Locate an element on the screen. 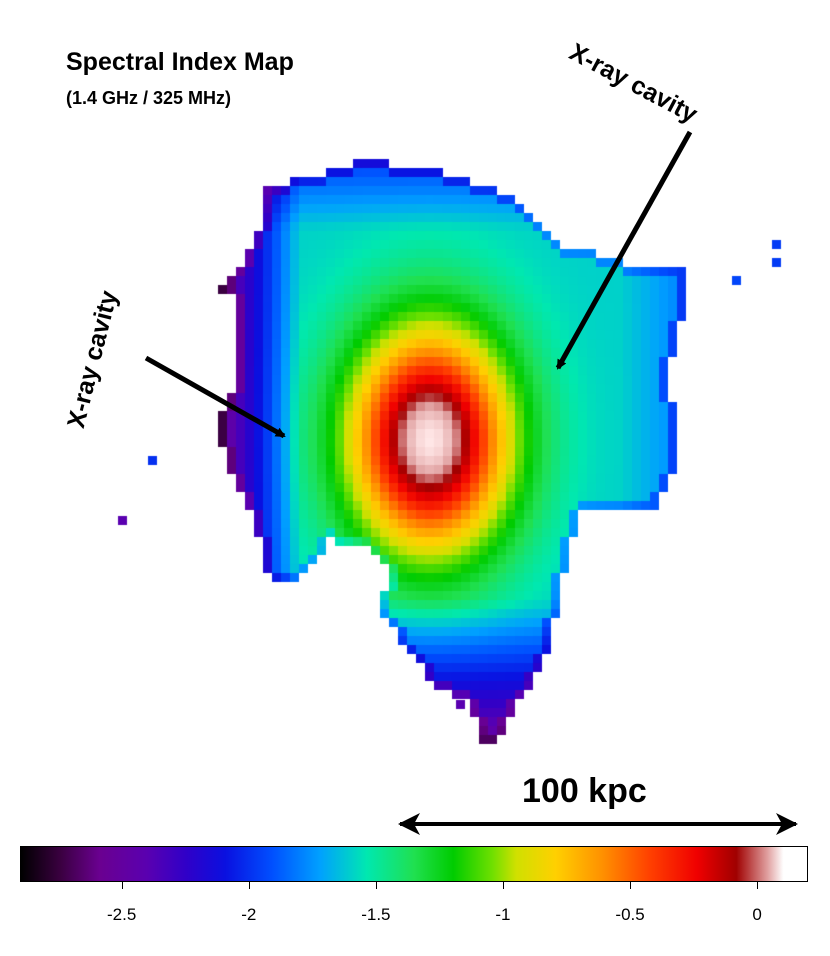  map-subtitle: (1.4 GHz / 325 MHz) is located at coordinates (149, 98).